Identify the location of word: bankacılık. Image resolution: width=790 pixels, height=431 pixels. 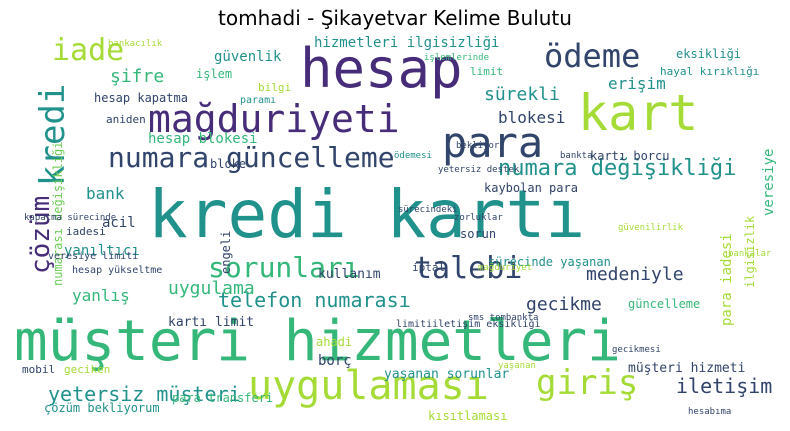
(135, 44).